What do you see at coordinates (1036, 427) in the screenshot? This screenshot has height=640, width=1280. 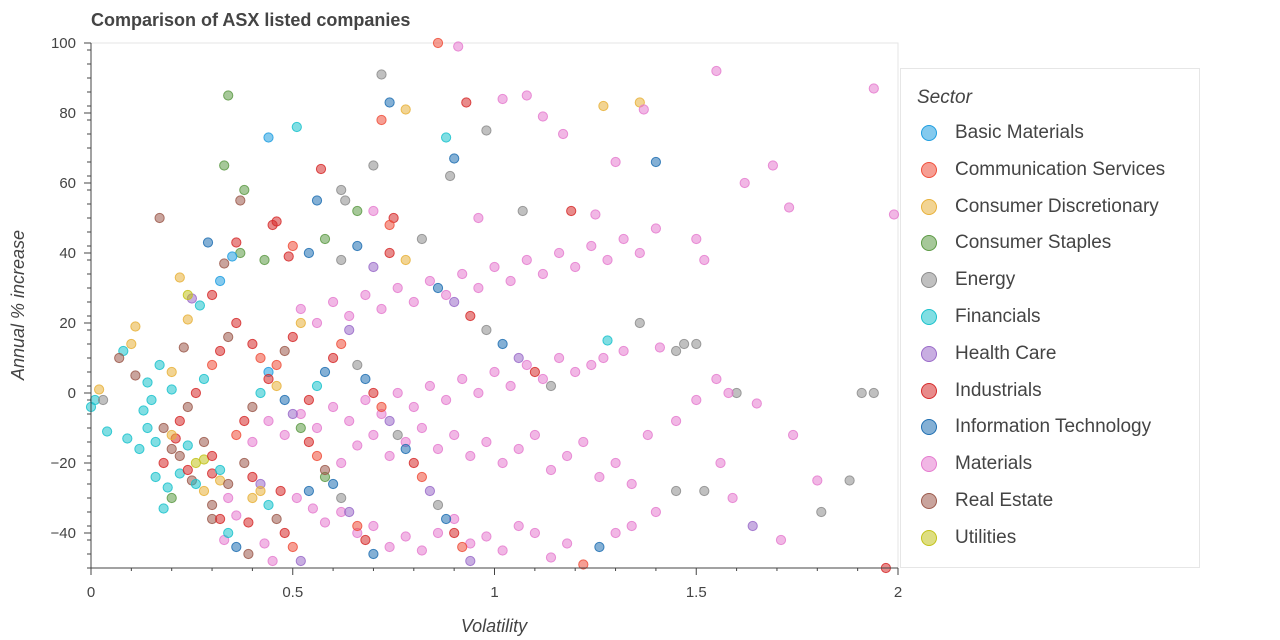 I see `legend-item: Information Technology` at bounding box center [1036, 427].